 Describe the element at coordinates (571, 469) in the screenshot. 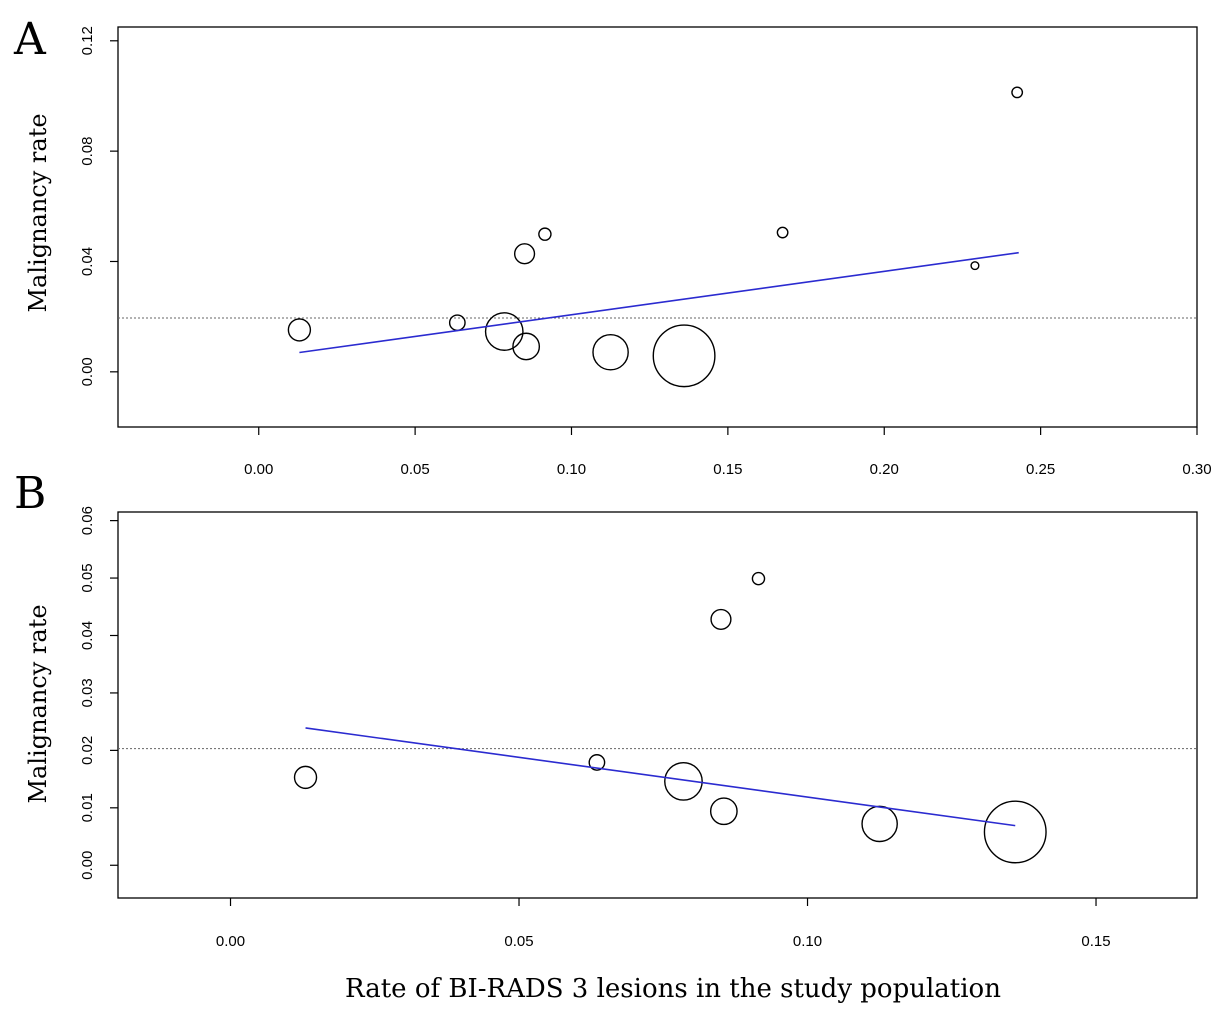

I see `panel-a-x-tick-label: 0.10` at that location.